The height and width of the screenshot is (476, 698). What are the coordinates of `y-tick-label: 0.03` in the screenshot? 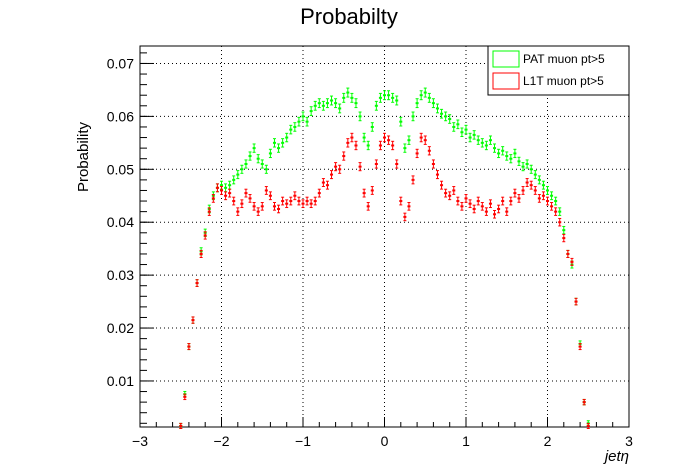 It's located at (120, 275).